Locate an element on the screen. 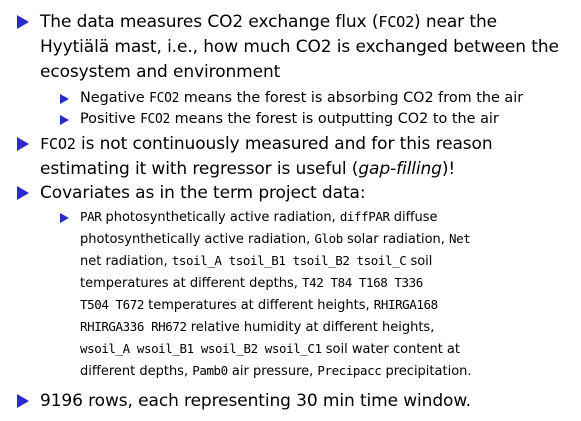 The image size is (581, 421). sub-bullet-marker-3a is located at coordinates (64, 218).